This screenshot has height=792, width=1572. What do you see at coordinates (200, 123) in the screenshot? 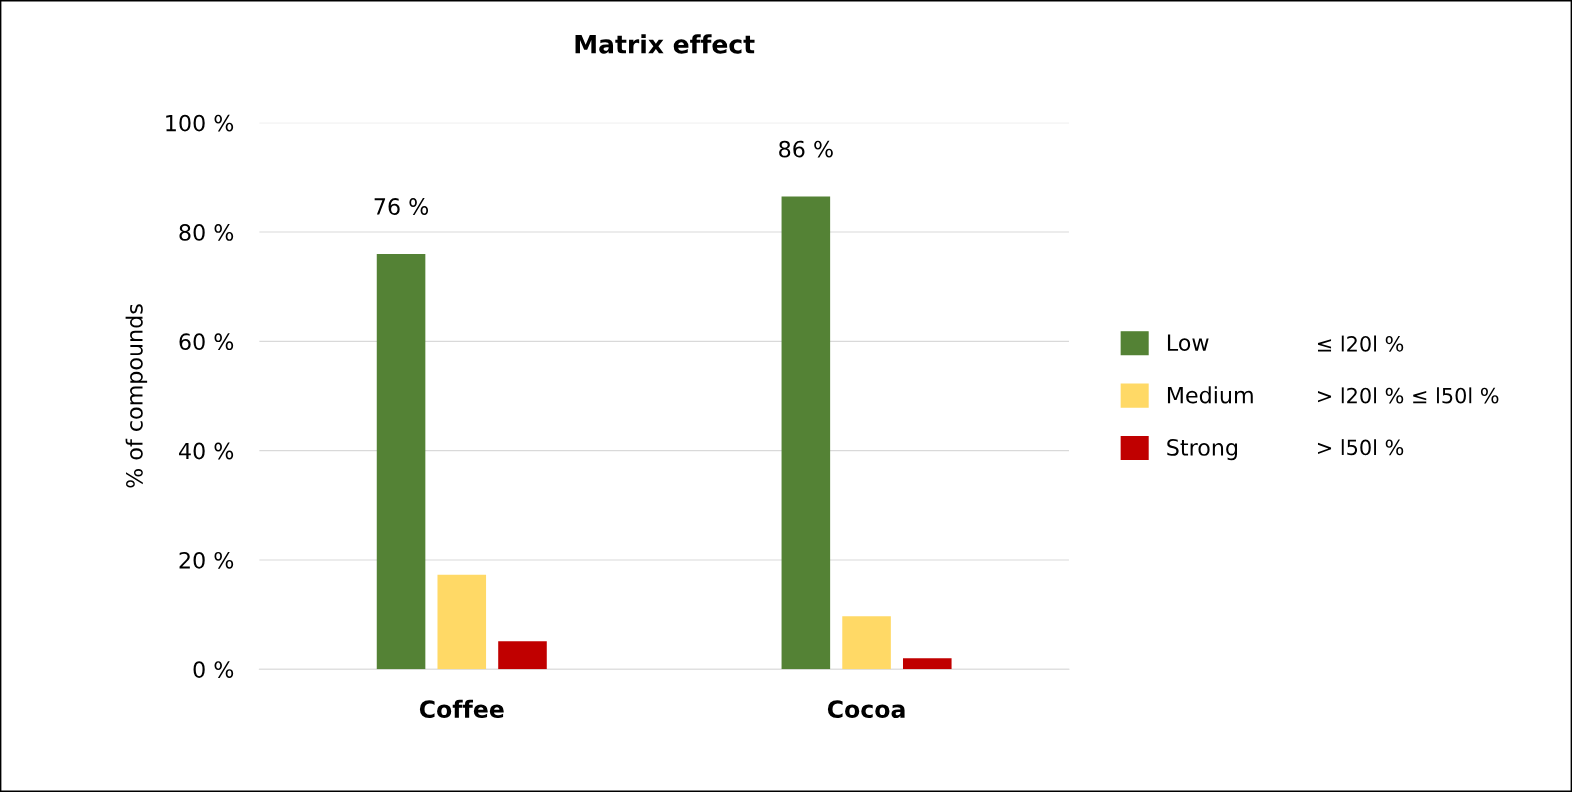
I see `y-tick-label: 100 %` at bounding box center [200, 123].